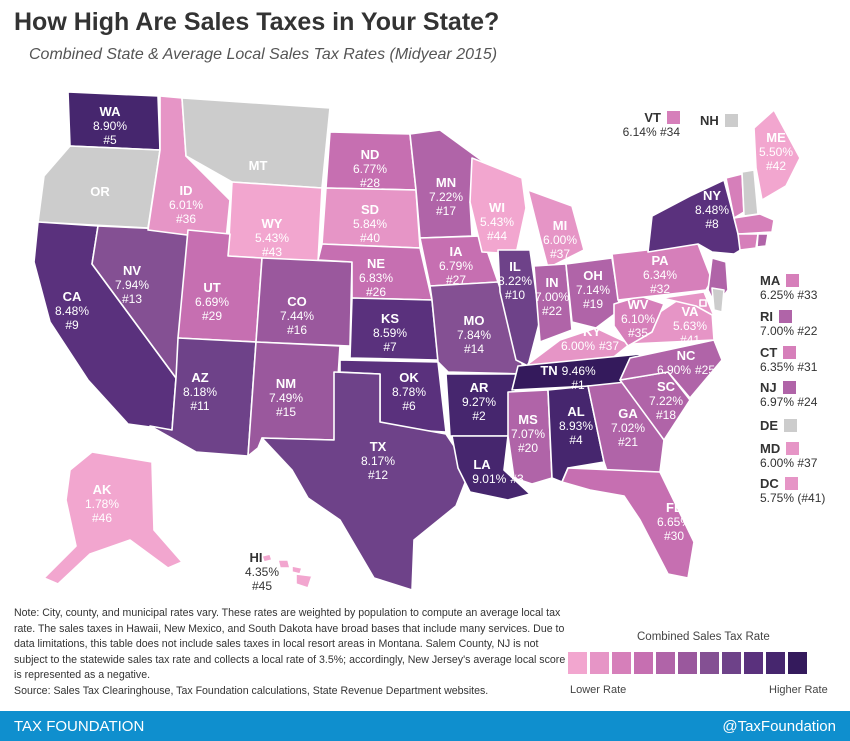 This screenshot has height=741, width=850. What do you see at coordinates (750, 193) in the screenshot?
I see `state-nh` at bounding box center [750, 193].